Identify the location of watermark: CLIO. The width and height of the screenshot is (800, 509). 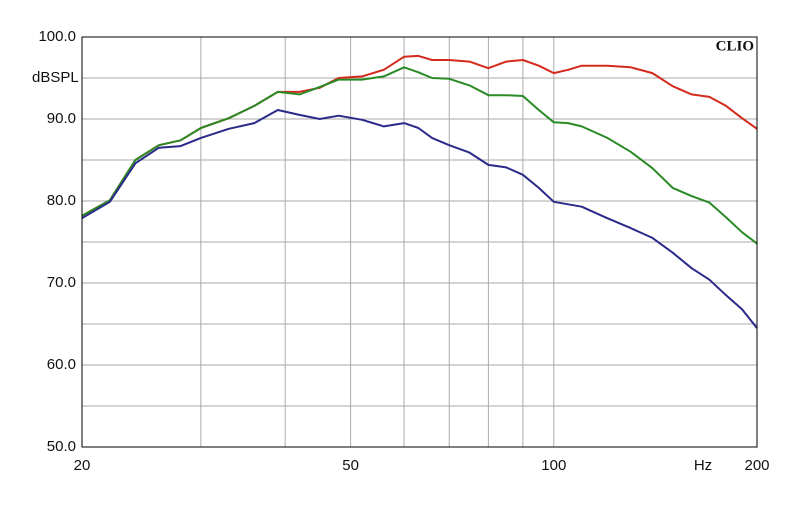
(735, 46).